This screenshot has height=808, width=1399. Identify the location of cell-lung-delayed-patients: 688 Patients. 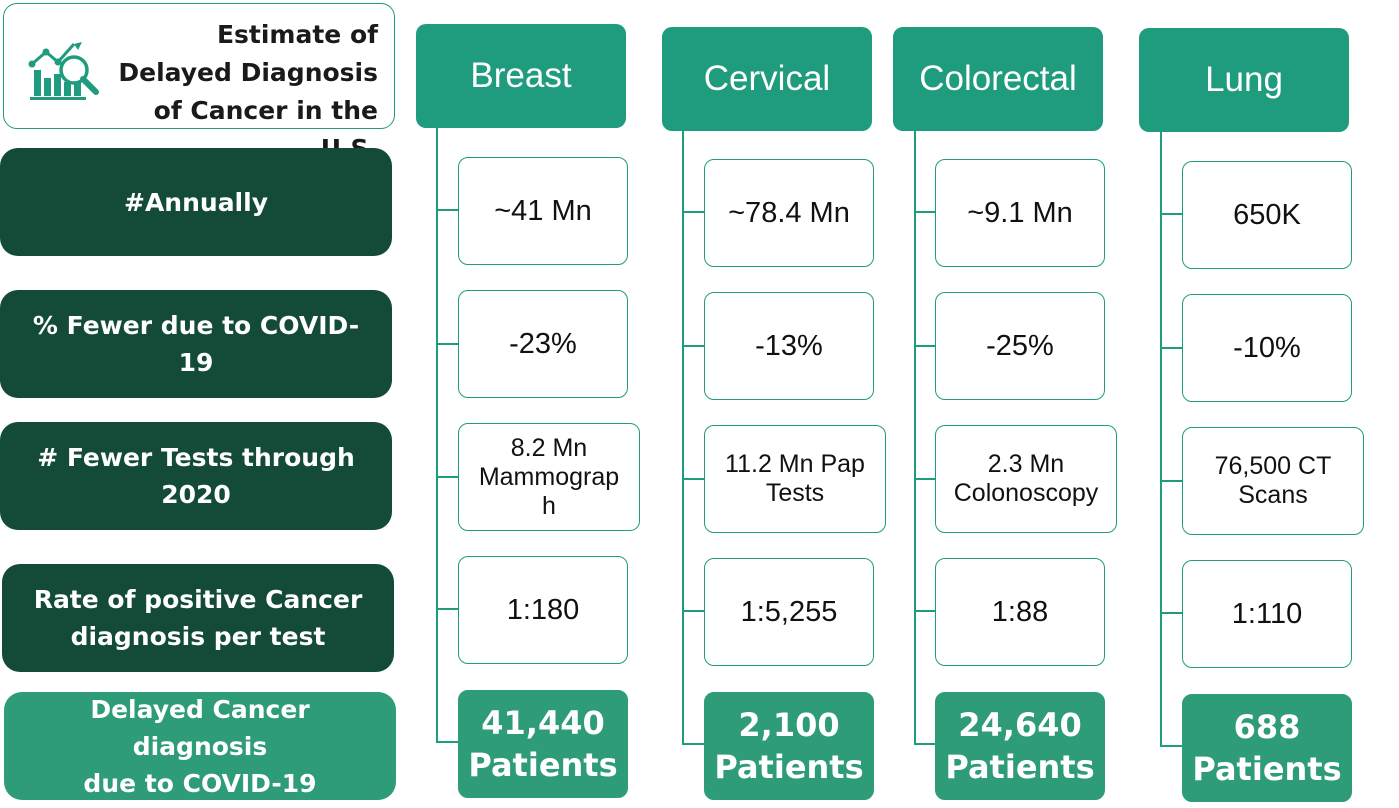
(1267, 748).